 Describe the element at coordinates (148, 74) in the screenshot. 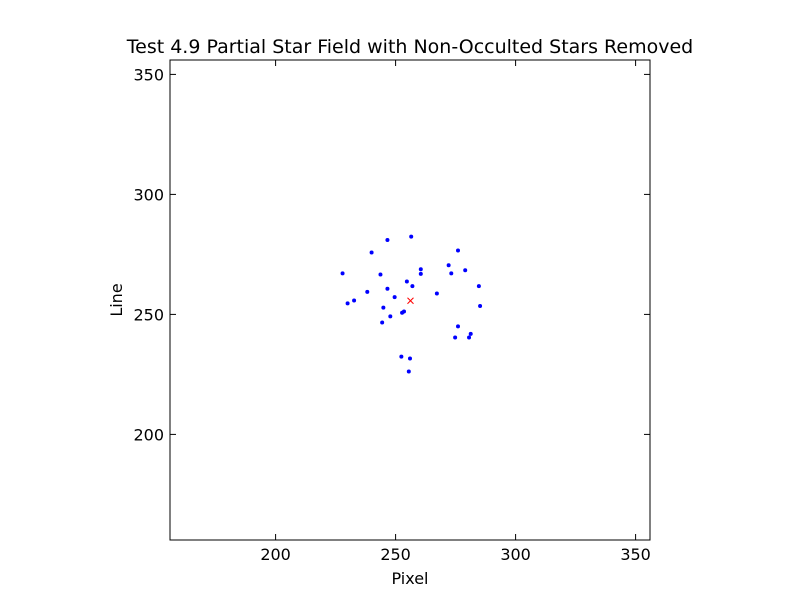

I see `y-tick-label: 350` at that location.